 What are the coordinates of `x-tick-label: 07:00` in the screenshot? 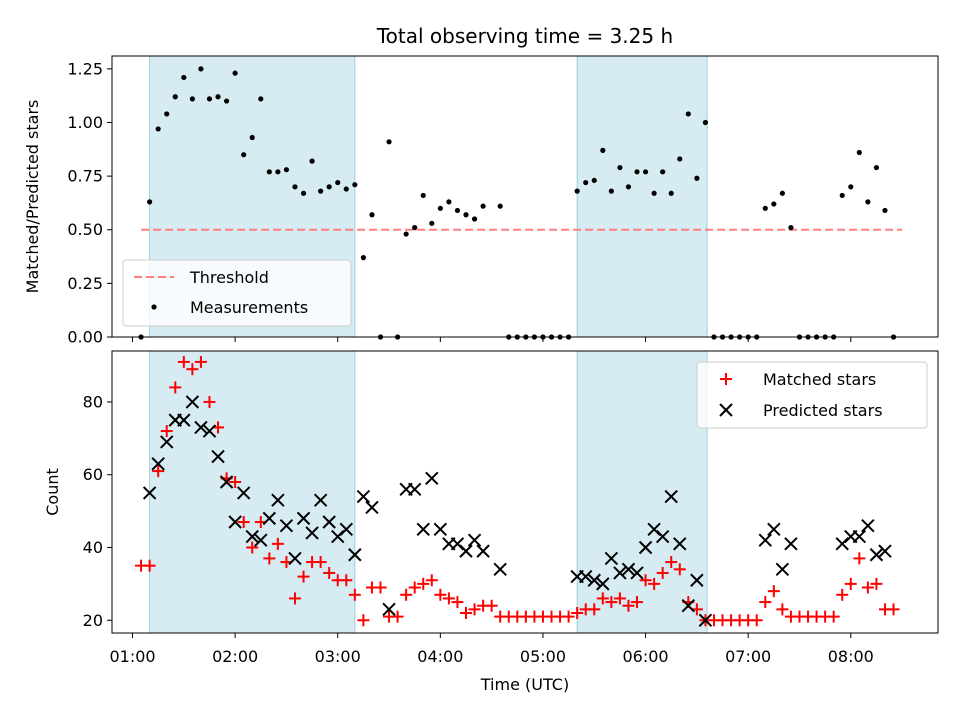 It's located at (748, 656).